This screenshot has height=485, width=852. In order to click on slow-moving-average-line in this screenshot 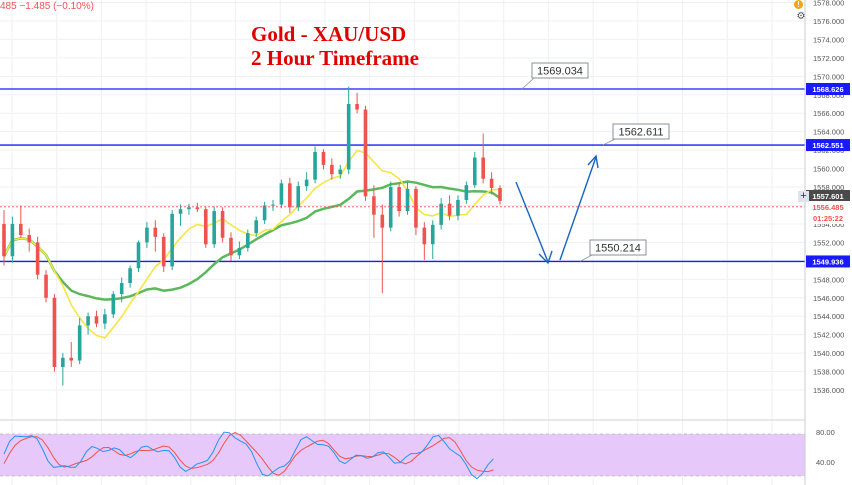, I will do `click(251, 240)`.